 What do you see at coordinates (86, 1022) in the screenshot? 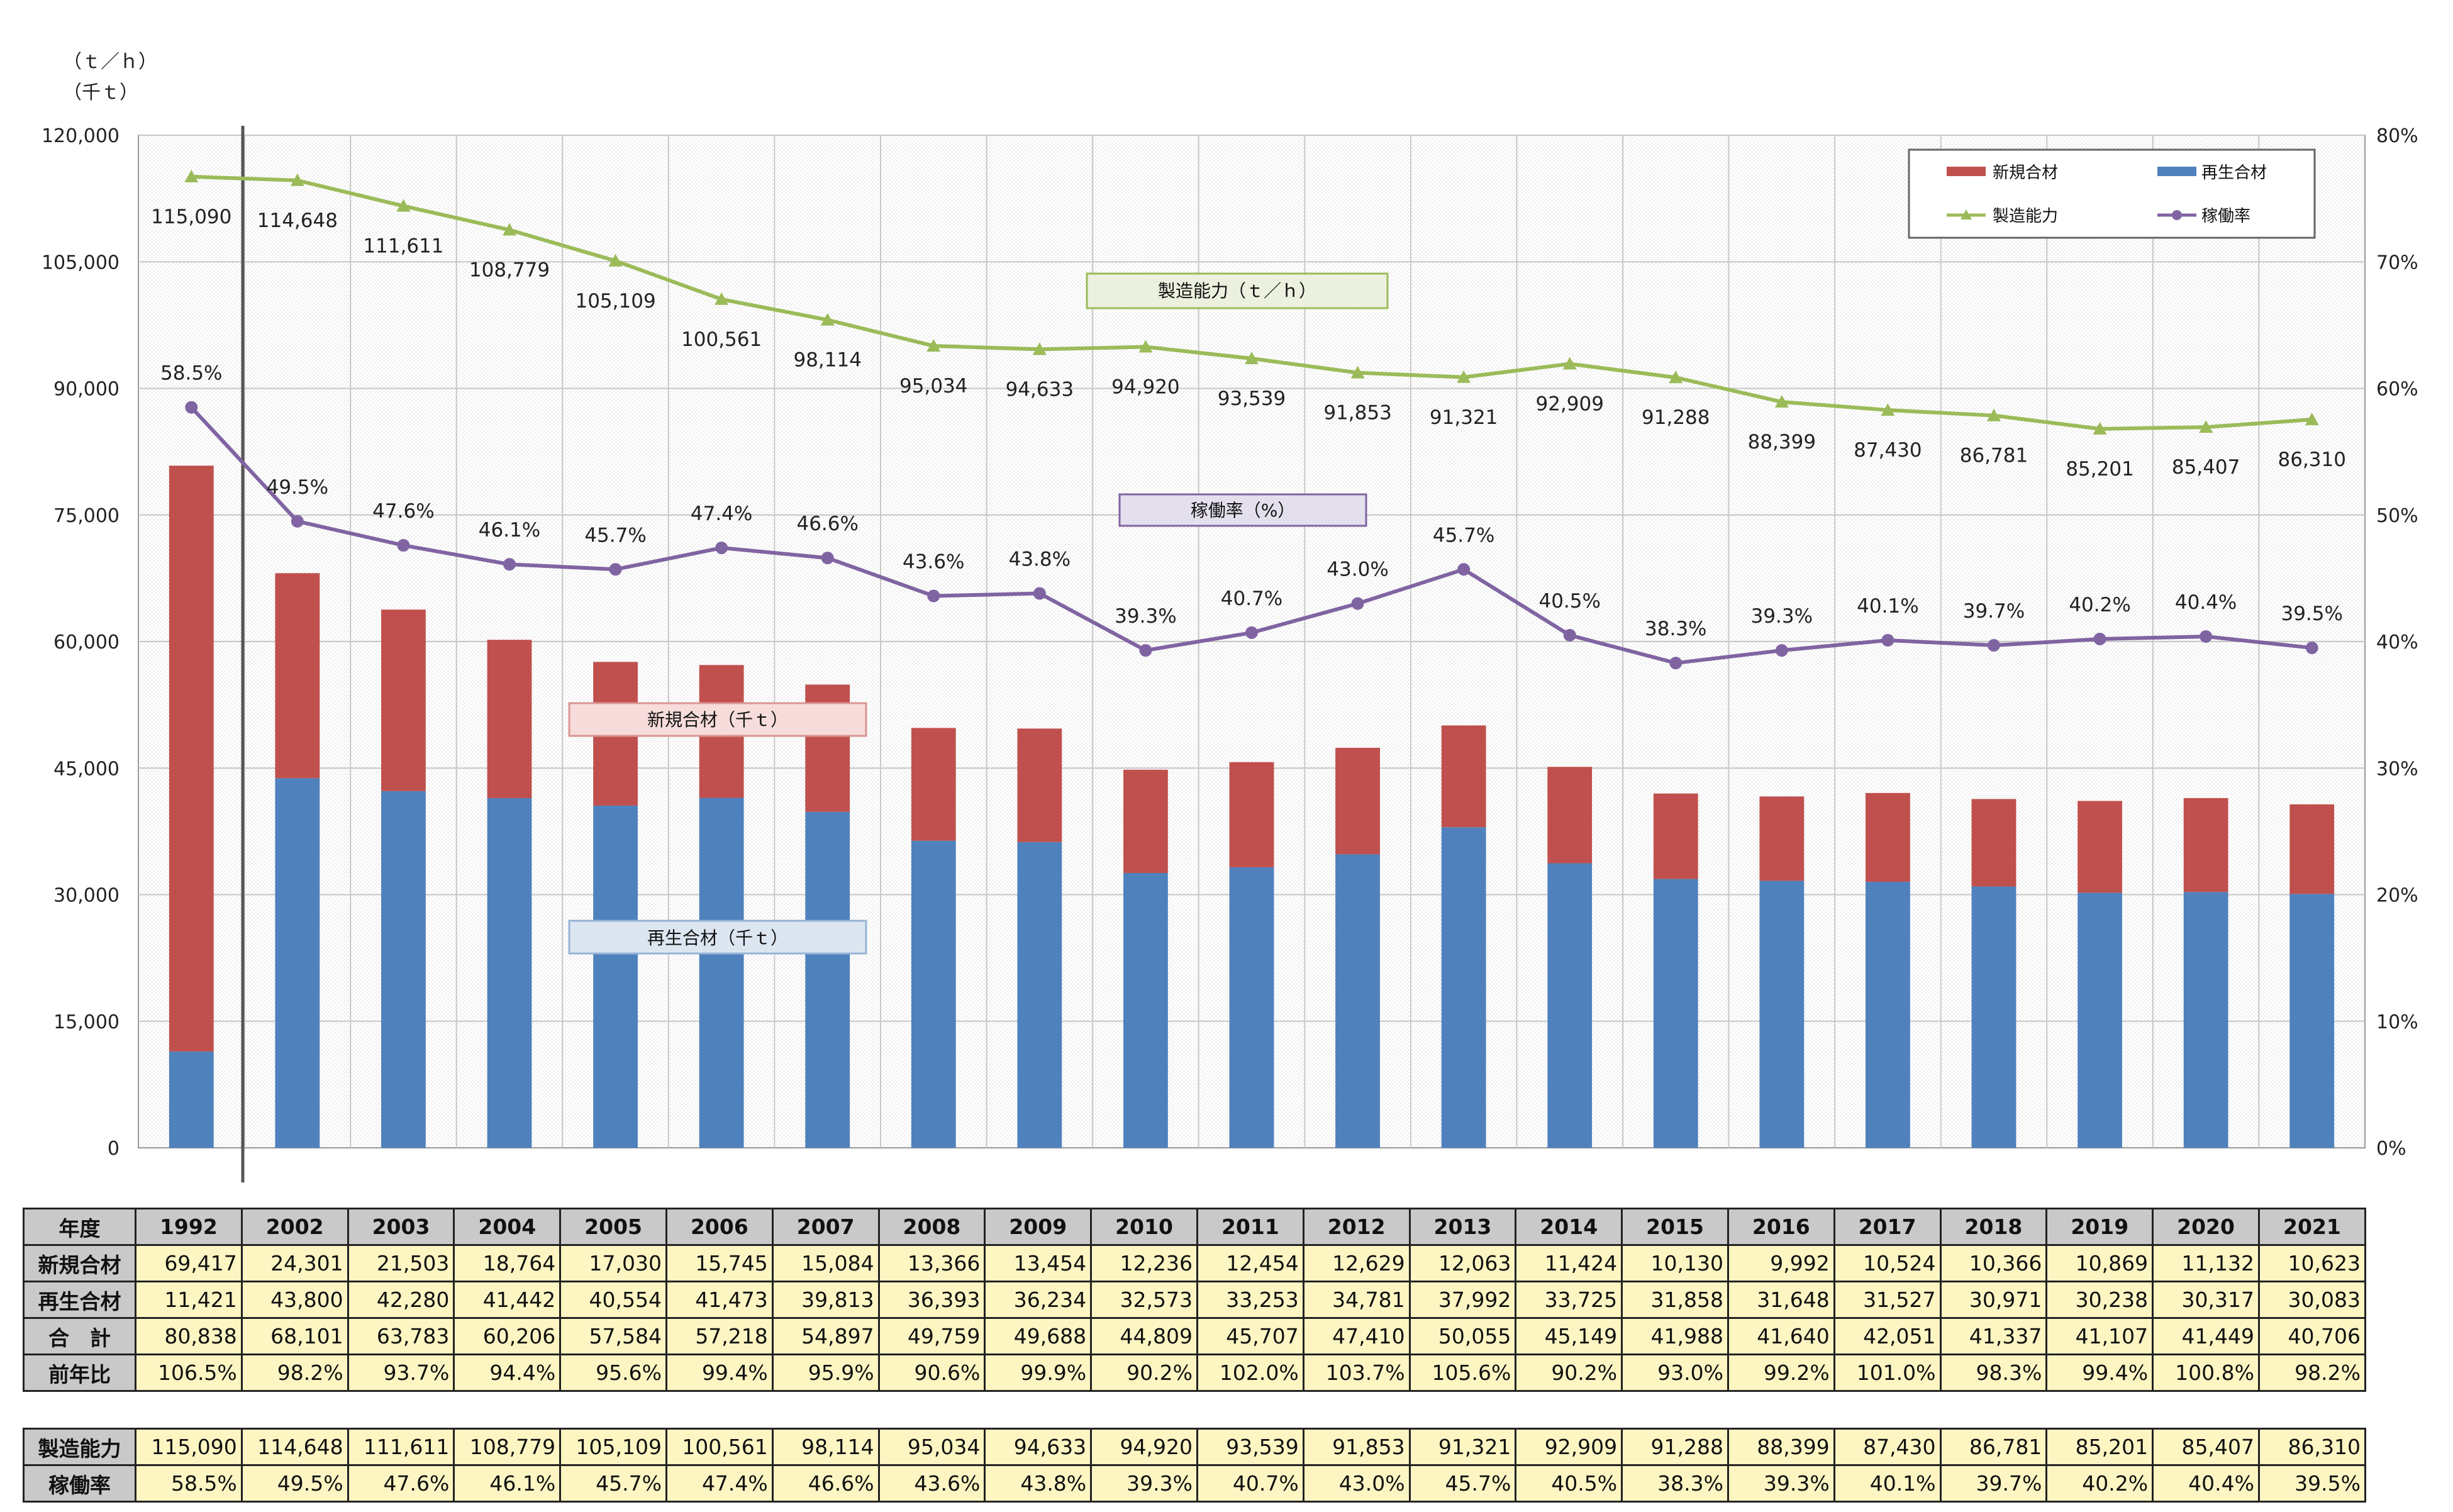
I see `y-left-tick-label: 15,000` at bounding box center [86, 1022].